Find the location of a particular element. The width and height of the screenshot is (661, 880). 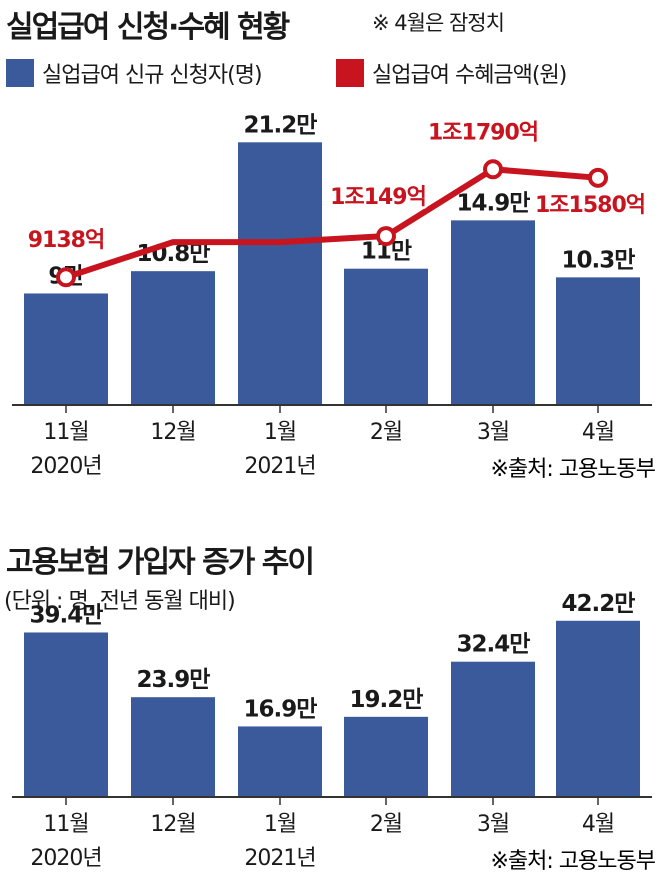

chart1-benefit-line is located at coordinates (332, 223).